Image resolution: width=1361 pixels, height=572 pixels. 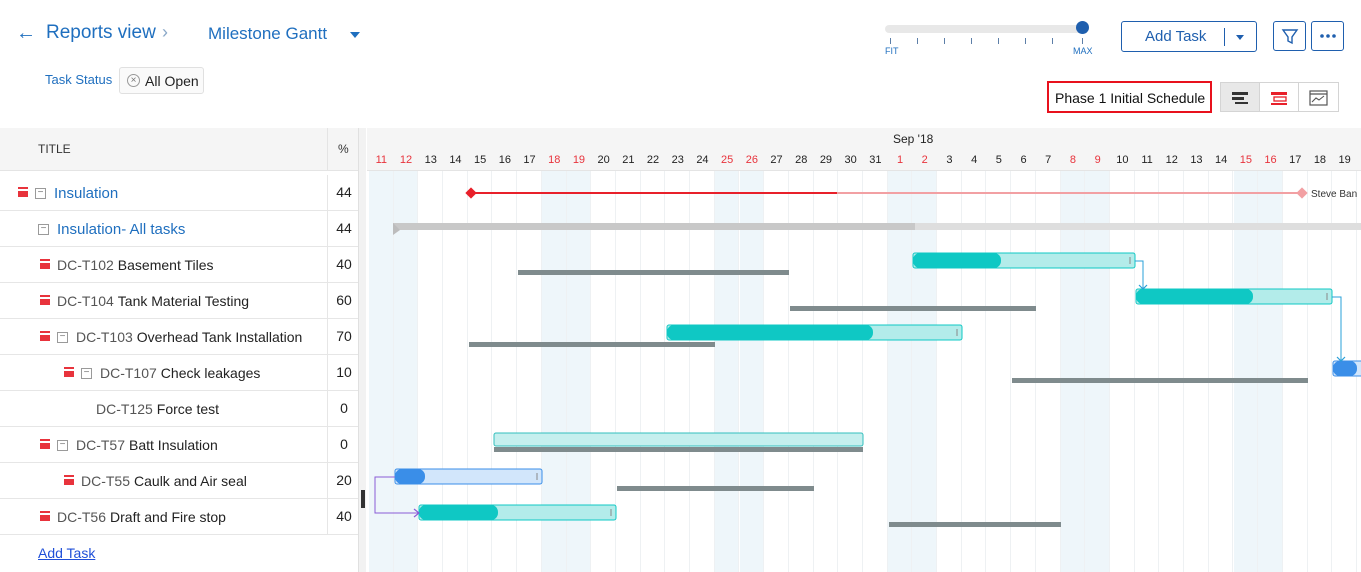 I want to click on draft-and-fire-stop-progress, so click(x=458, y=512).